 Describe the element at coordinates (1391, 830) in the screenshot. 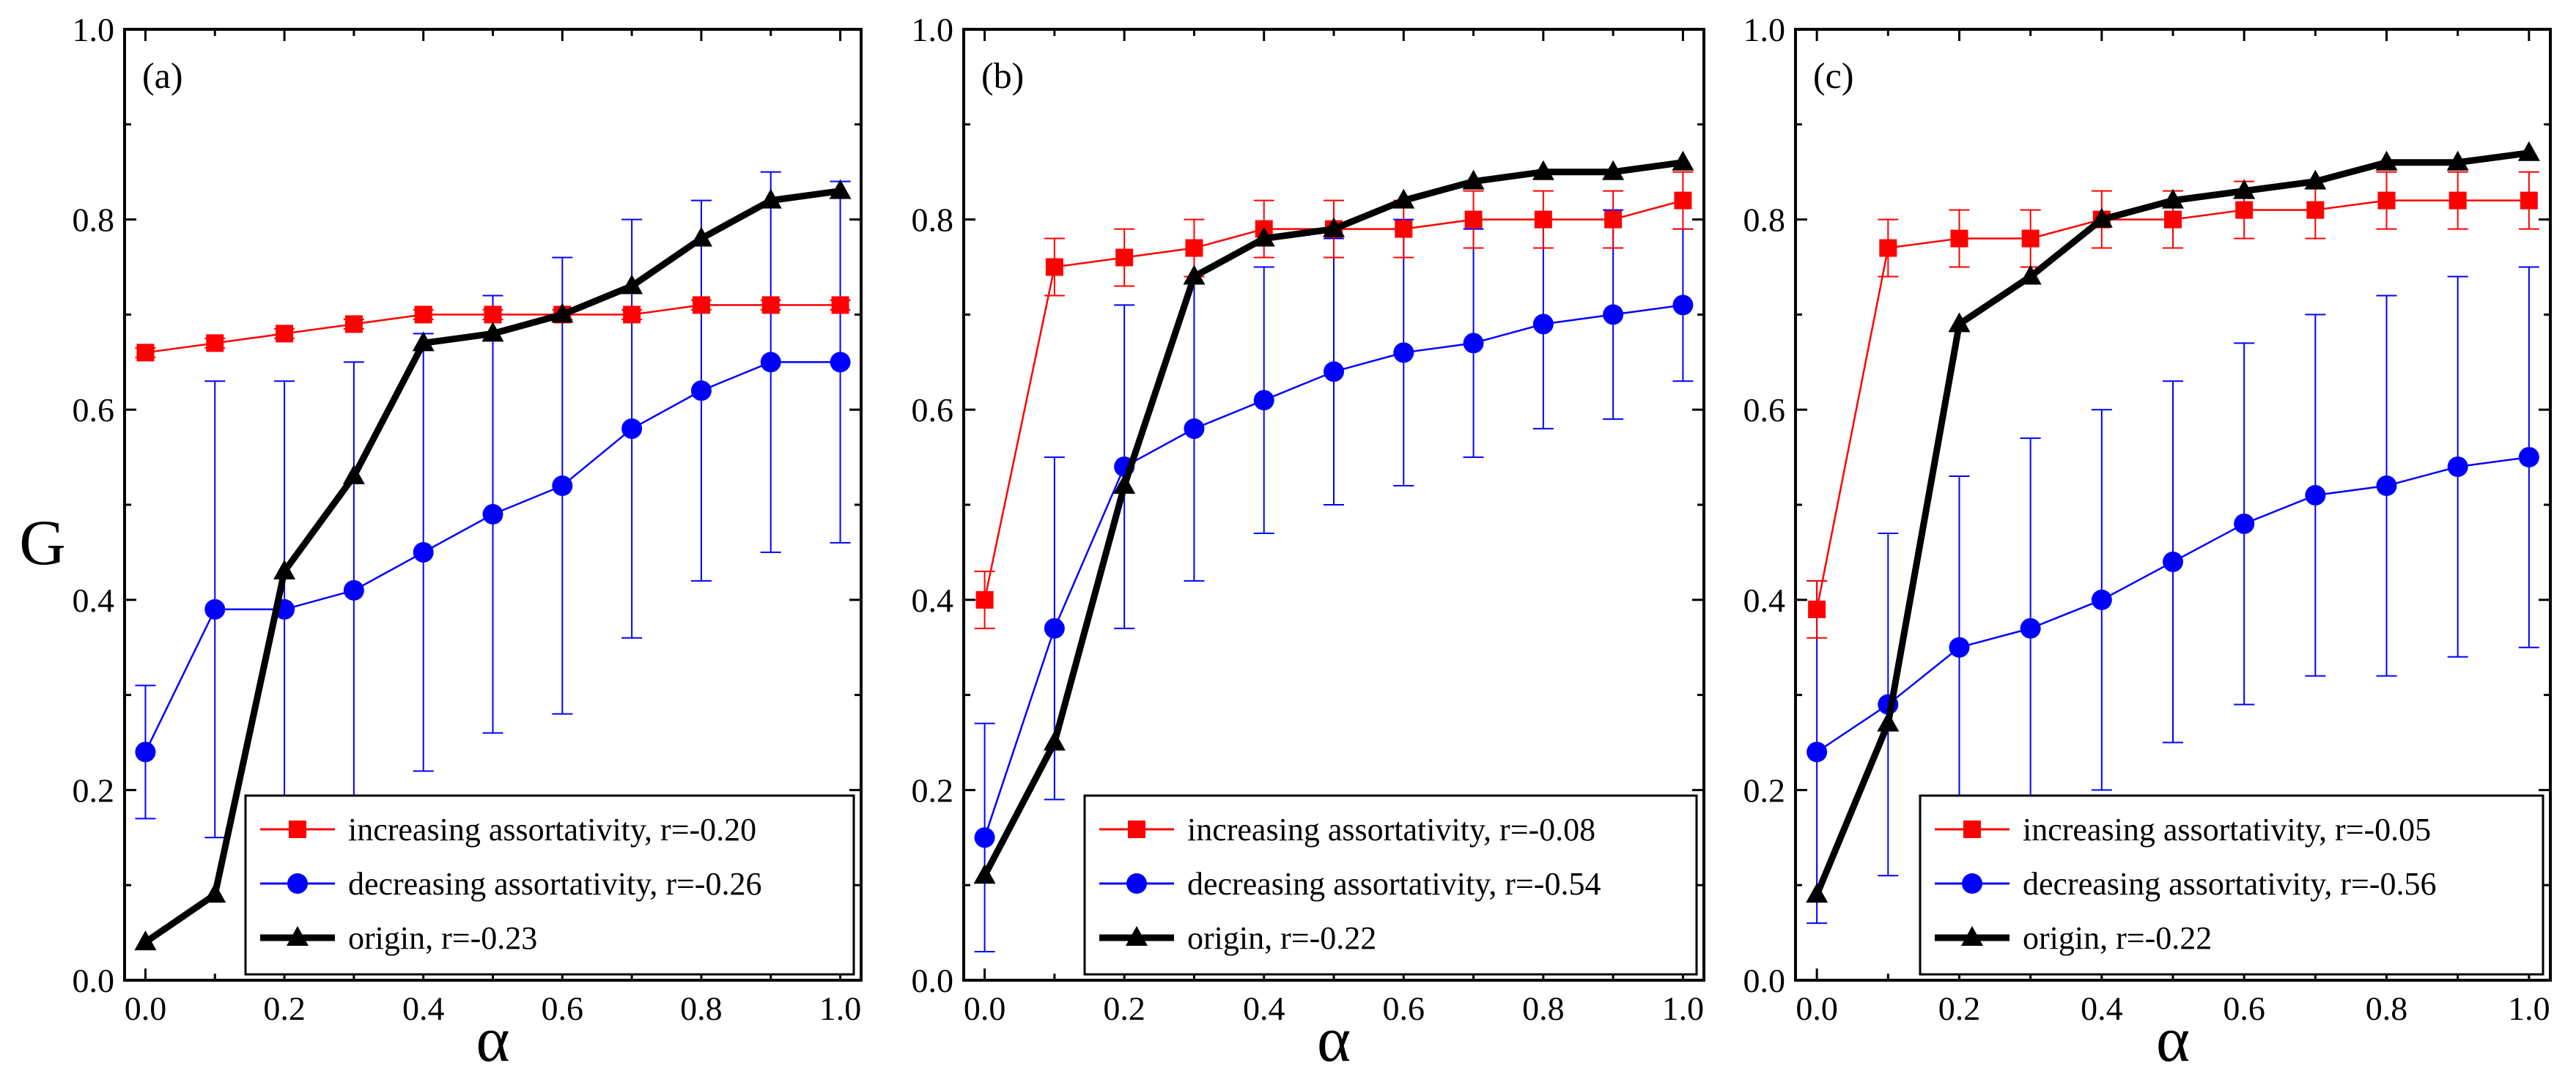

I see `legend-increasing-label: increasing assortativity, r=-0.08` at that location.